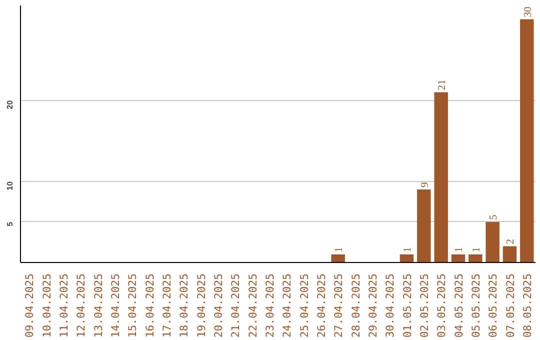  Describe the element at coordinates (407, 306) in the screenshot. I see `x-tick-label: 01.05.2025` at that location.